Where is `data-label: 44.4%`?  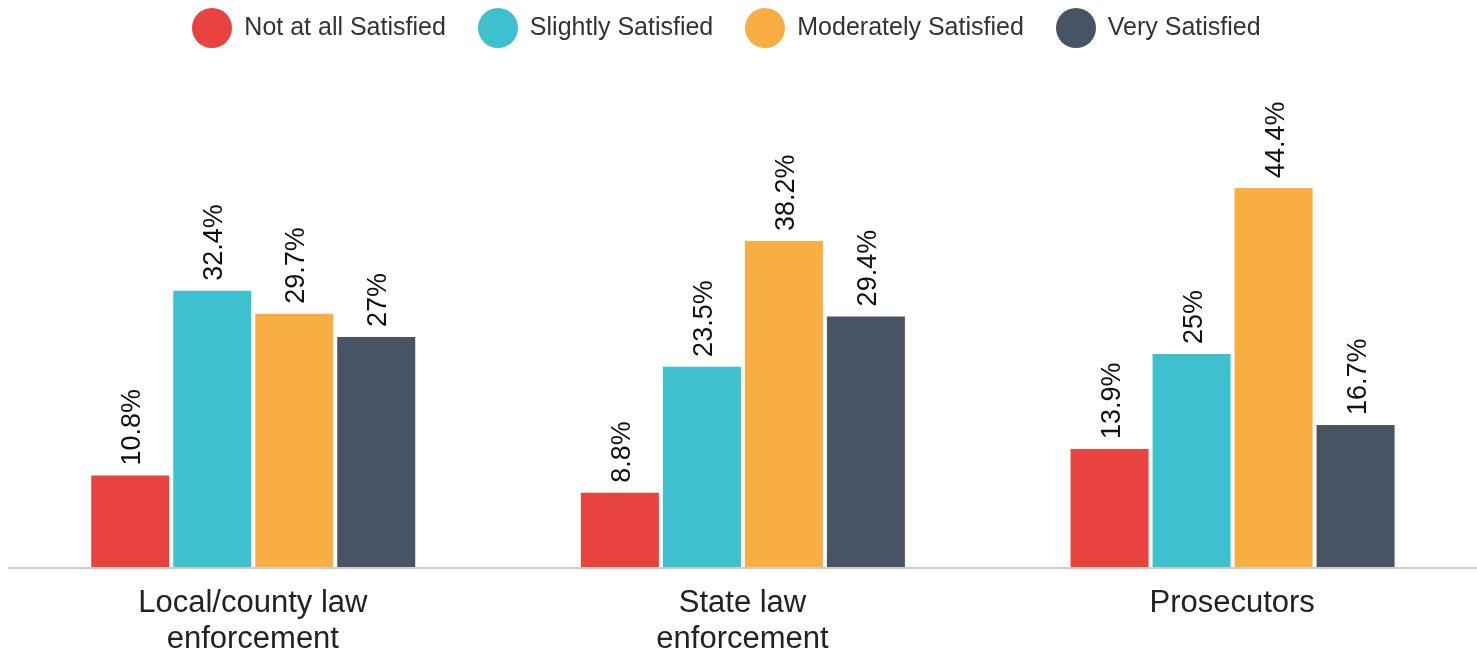 data-label: 44.4% is located at coordinates (1274, 139).